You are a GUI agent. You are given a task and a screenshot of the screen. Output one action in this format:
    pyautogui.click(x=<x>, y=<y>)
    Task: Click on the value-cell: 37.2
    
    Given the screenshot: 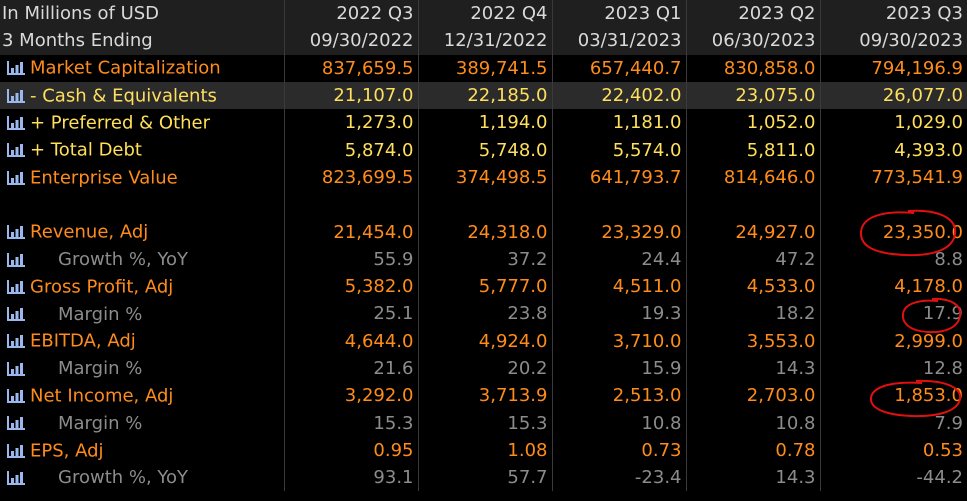 What is the action you would take?
    pyautogui.click(x=485, y=259)
    